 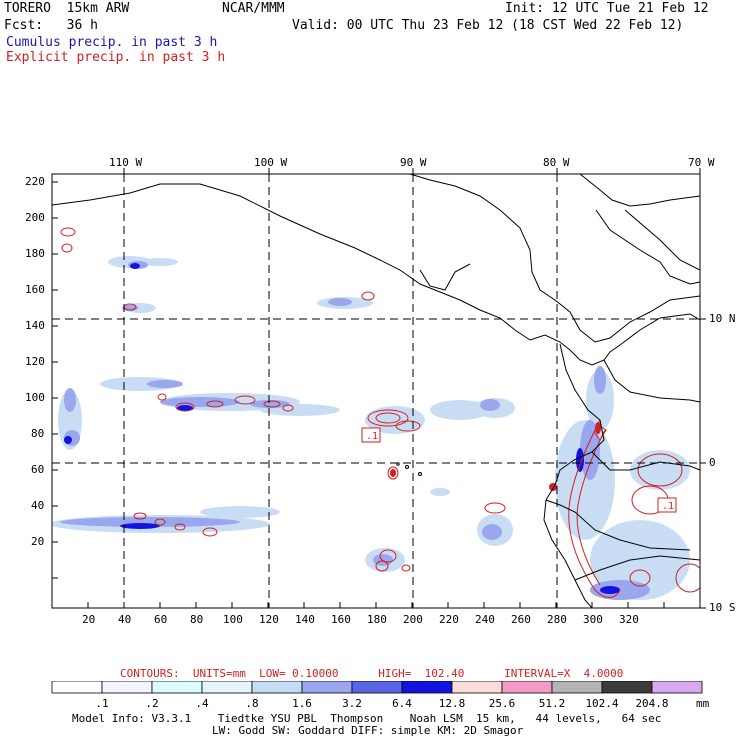 I want to click on x-label: 100, so click(x=233, y=619).